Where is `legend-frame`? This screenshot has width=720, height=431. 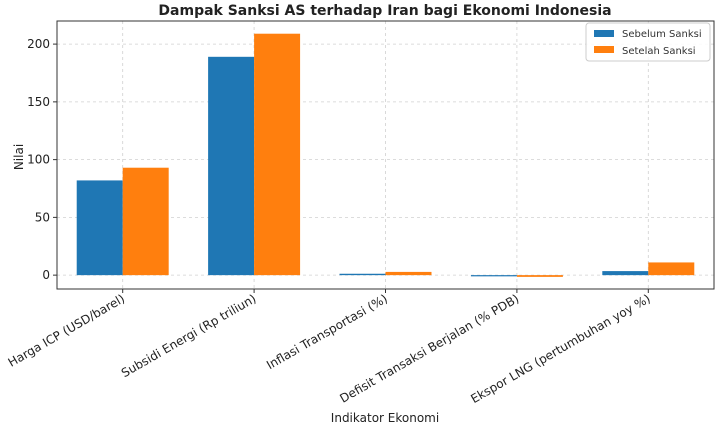
legend-frame is located at coordinates (648, 42).